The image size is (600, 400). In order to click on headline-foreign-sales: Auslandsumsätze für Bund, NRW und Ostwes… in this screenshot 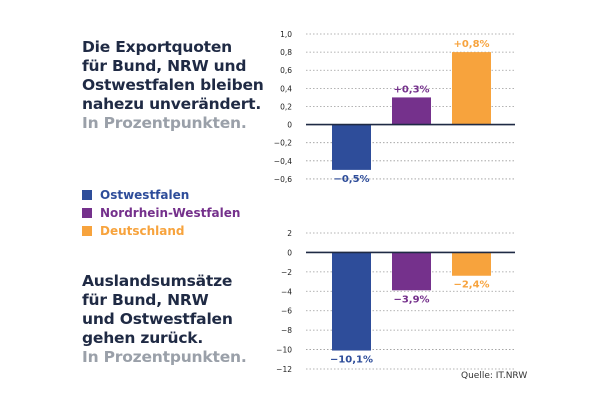, I will do `click(164, 319)`.